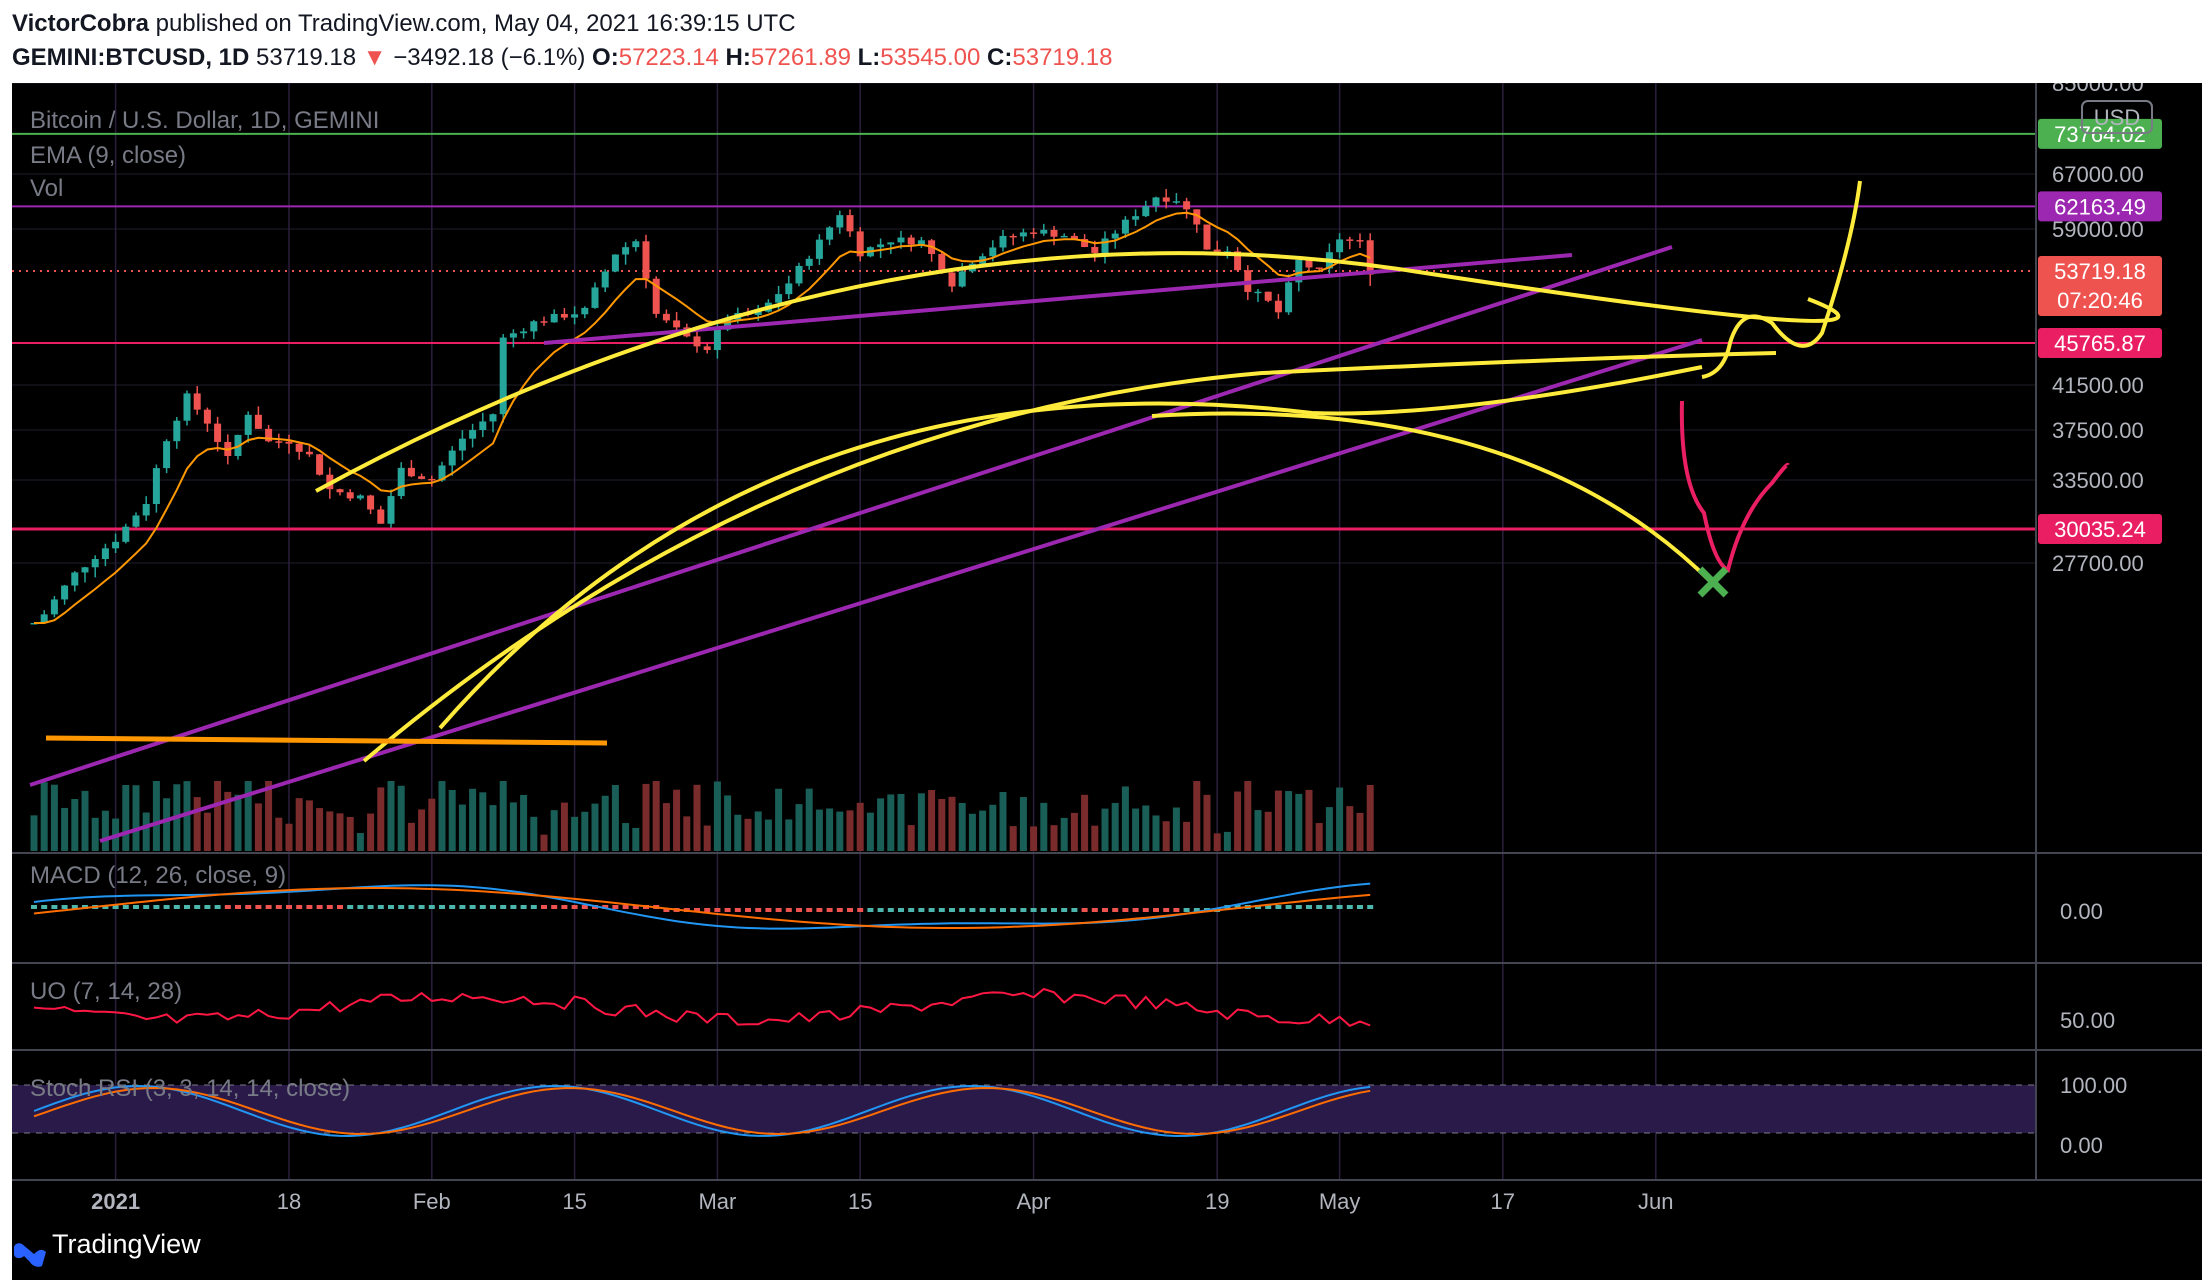  I want to click on yellow-projection, so click(1781, 279).